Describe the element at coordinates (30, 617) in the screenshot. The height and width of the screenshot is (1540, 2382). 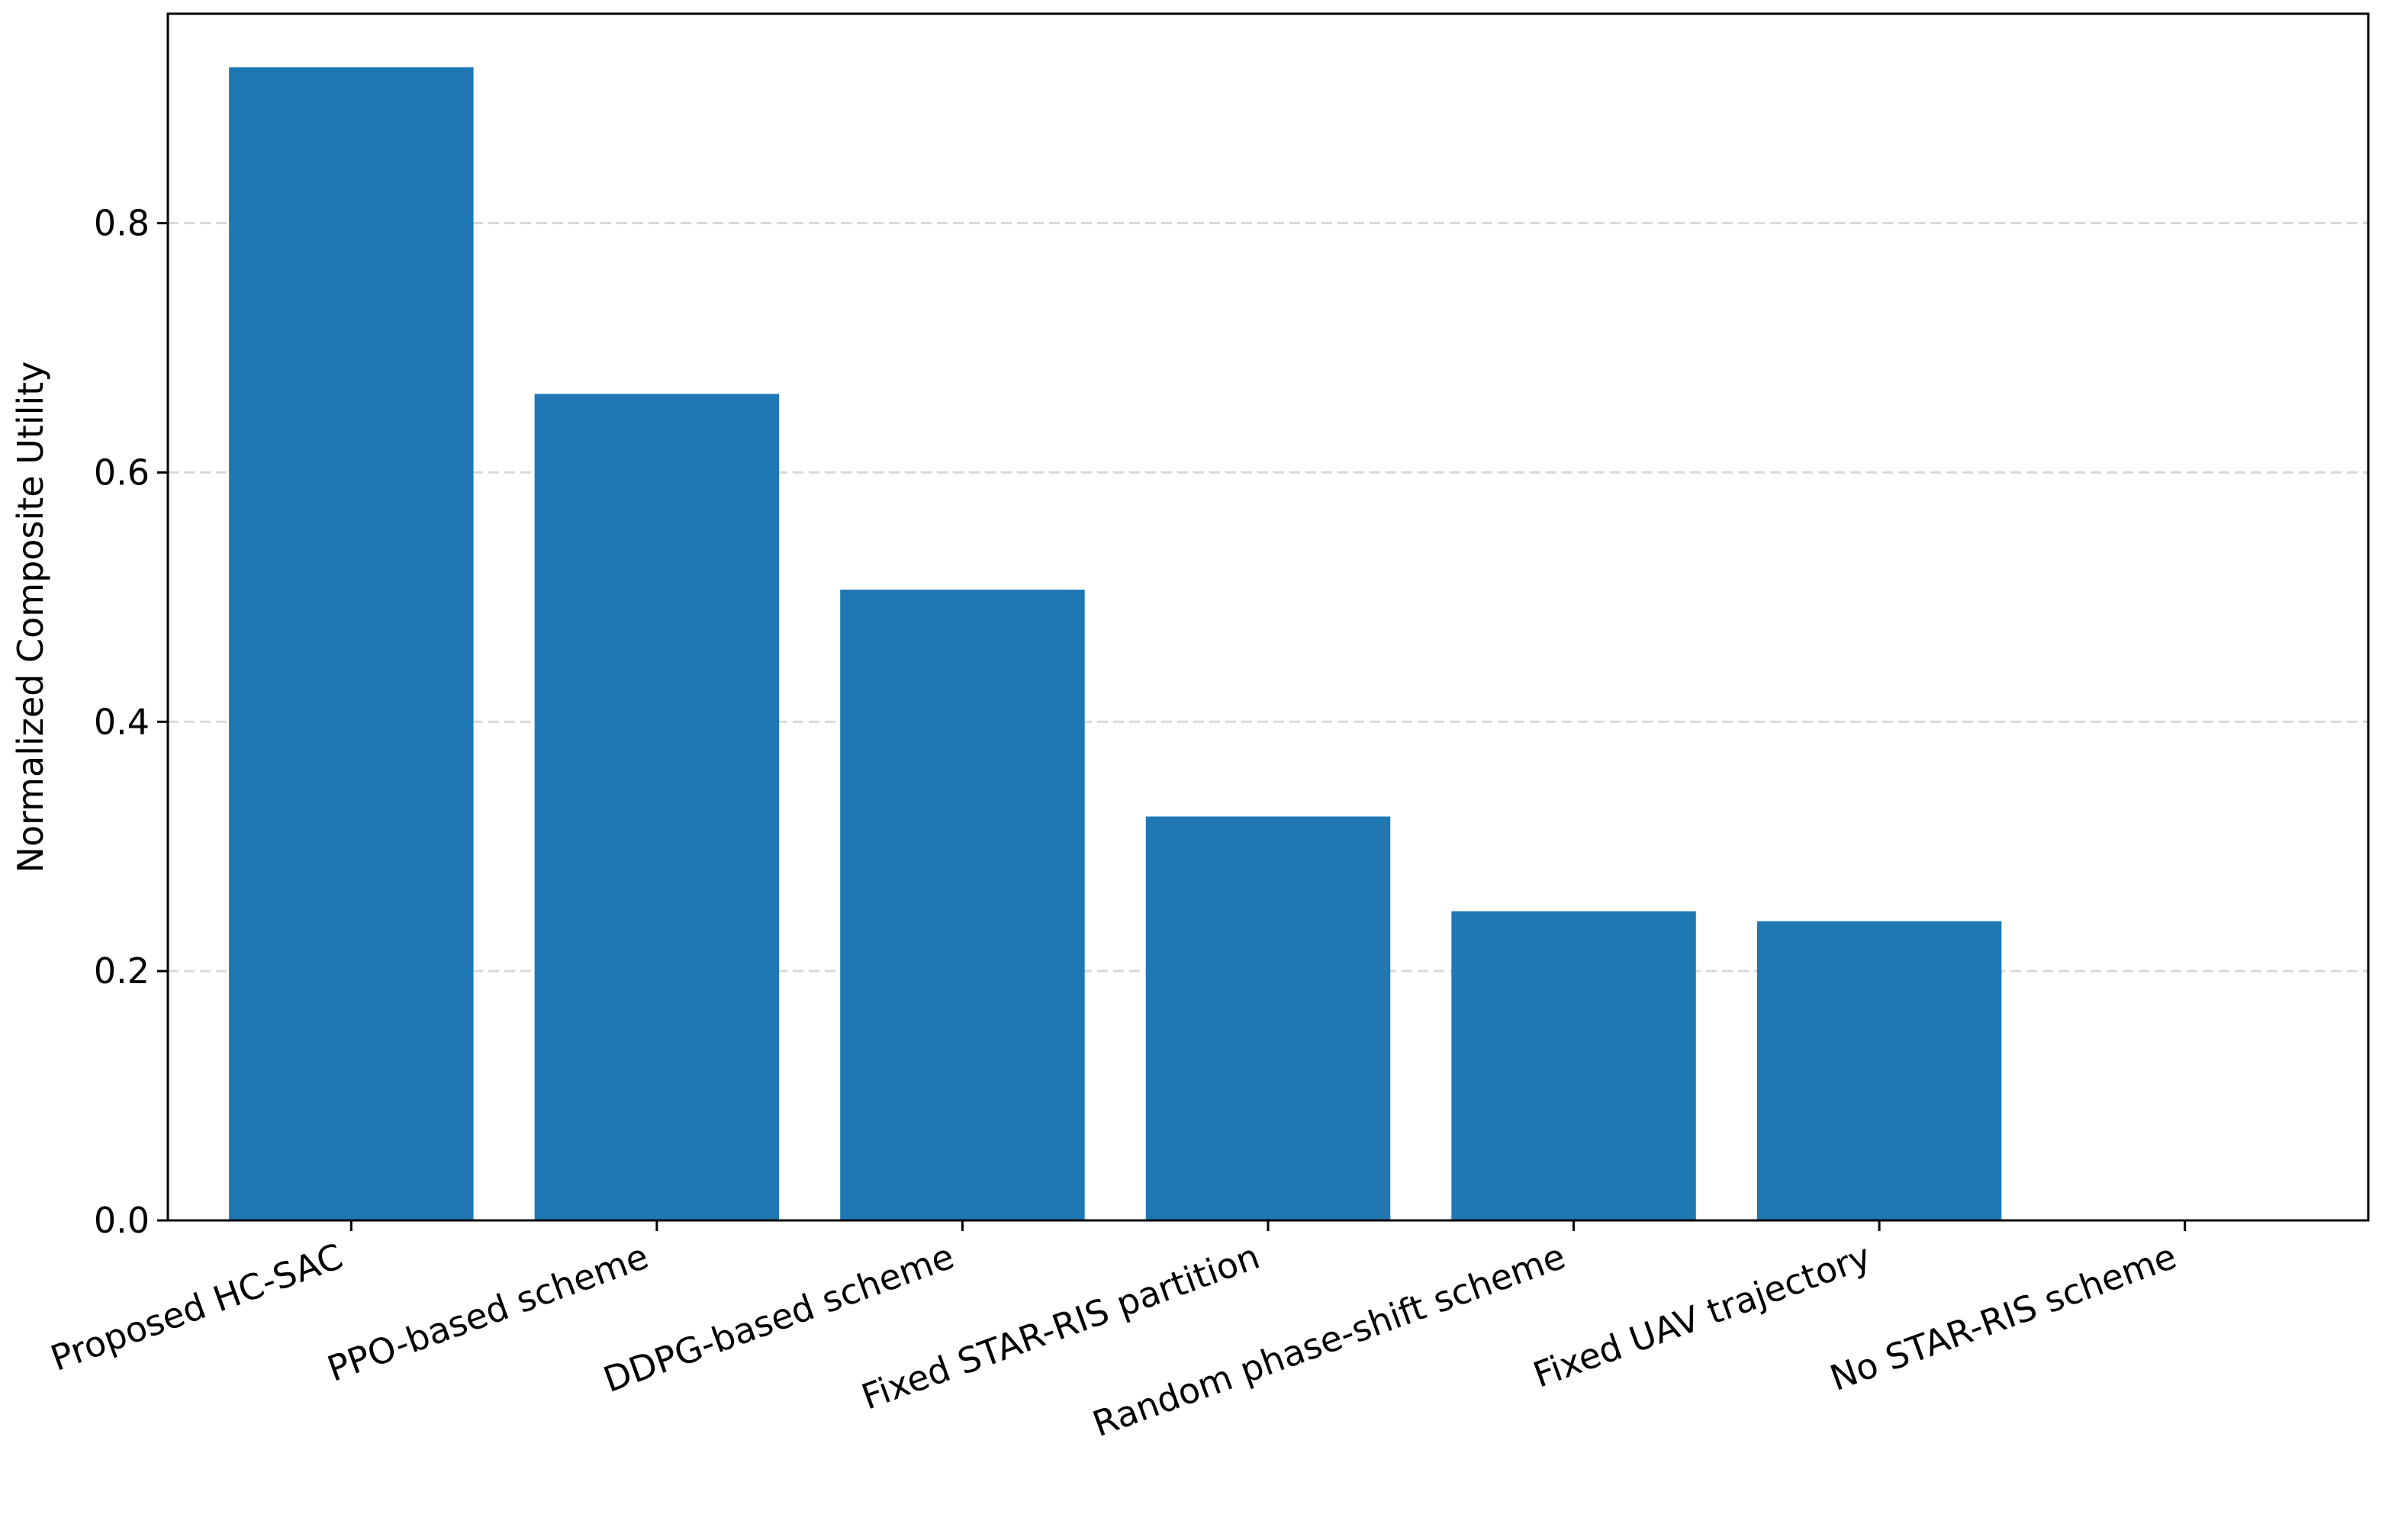
I see `y-axis-label: Normalized Composite Utility` at that location.